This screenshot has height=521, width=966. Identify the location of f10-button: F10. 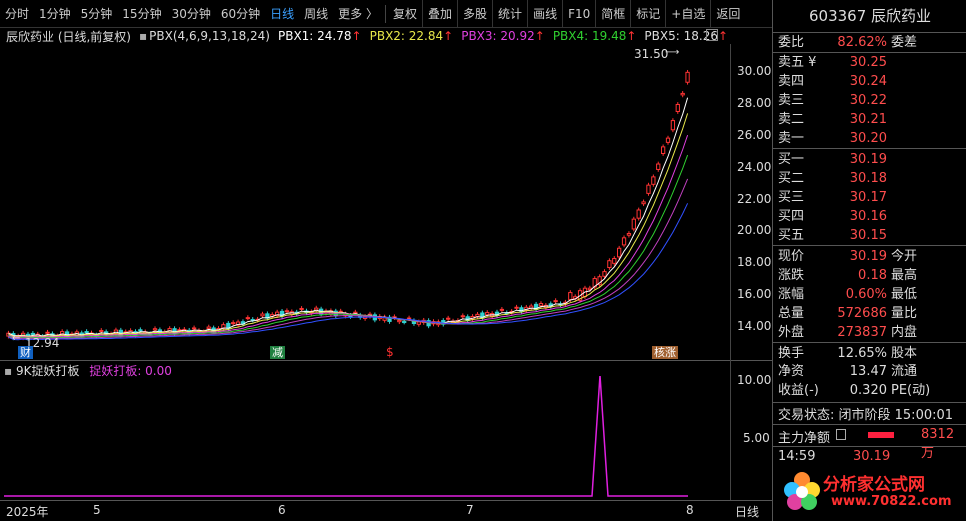
(578, 14).